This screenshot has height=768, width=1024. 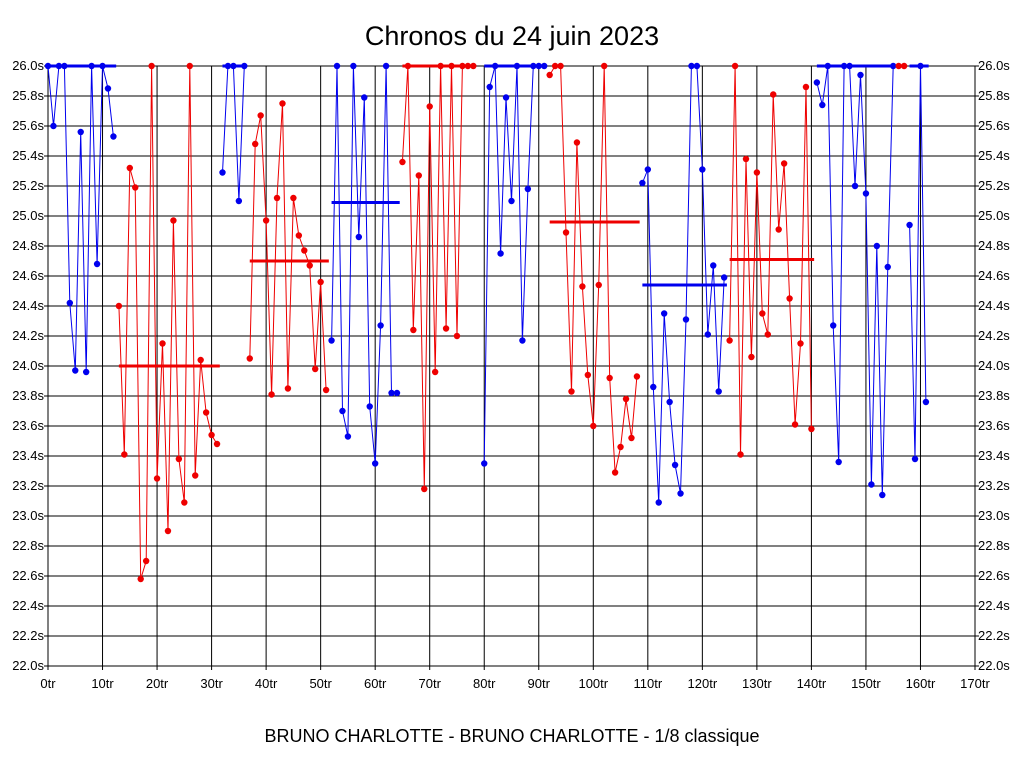 What do you see at coordinates (28, 485) in the screenshot?
I see `y-tick-label-left: 23.2s` at bounding box center [28, 485].